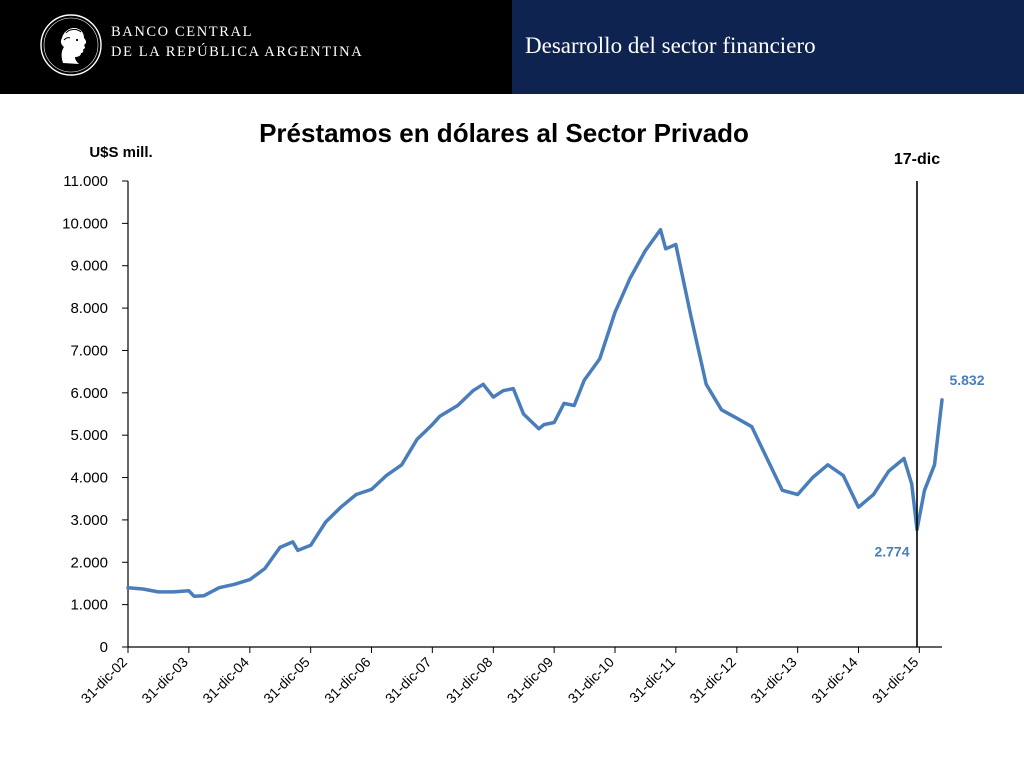 This screenshot has height=768, width=1024. I want to click on annotation-layer: 17-dic 2.774 5.832, so click(929, 399).